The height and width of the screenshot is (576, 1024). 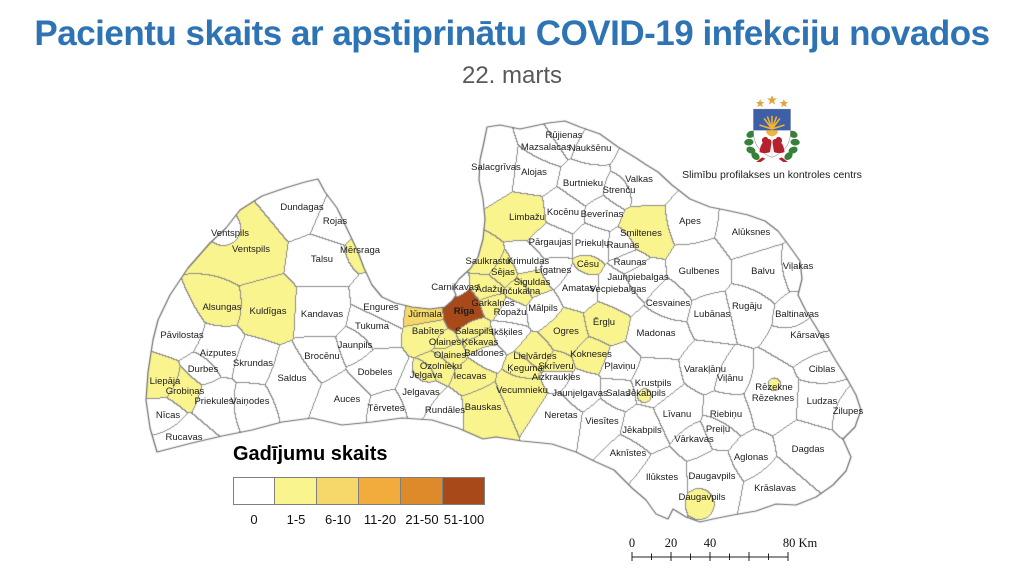 What do you see at coordinates (422, 519) in the screenshot?
I see `legend-label: 21-50` at bounding box center [422, 519].